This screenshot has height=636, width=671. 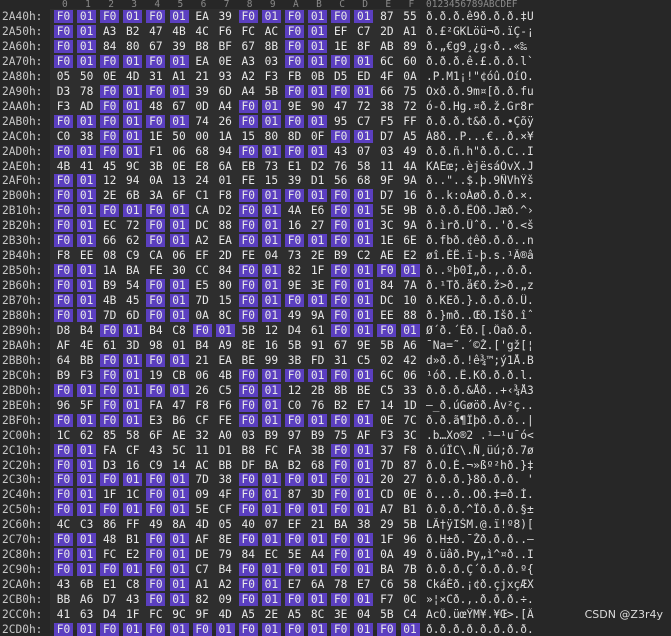 What do you see at coordinates (480, 600) in the screenshot?
I see `ascii-text: »¦×Cð.‚.ð.ð.ð.÷.` at bounding box center [480, 600].